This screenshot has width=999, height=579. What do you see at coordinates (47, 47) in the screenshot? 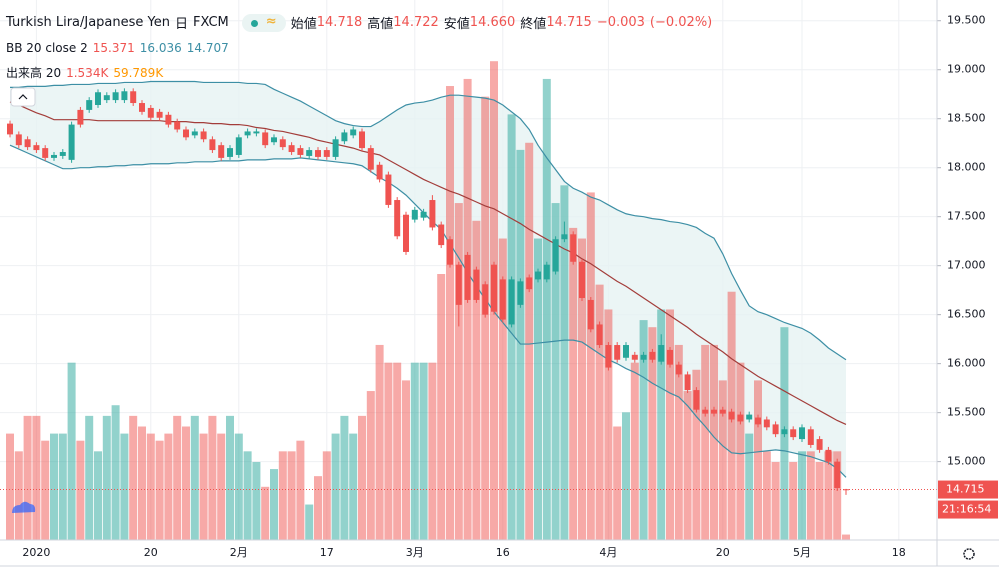
I see `bb-label: BB 20 close 2` at bounding box center [47, 47].